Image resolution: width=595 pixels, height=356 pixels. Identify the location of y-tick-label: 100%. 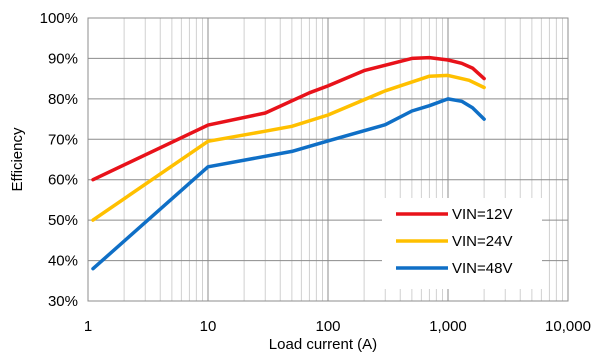
(59, 18).